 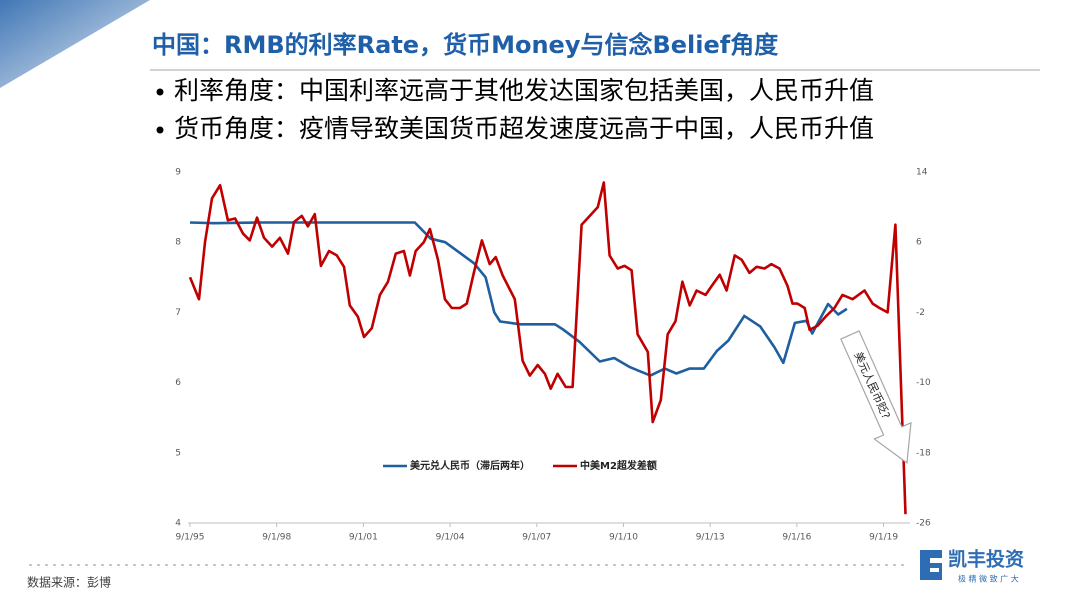 I want to click on y-tick-label: 8, so click(x=178, y=243).